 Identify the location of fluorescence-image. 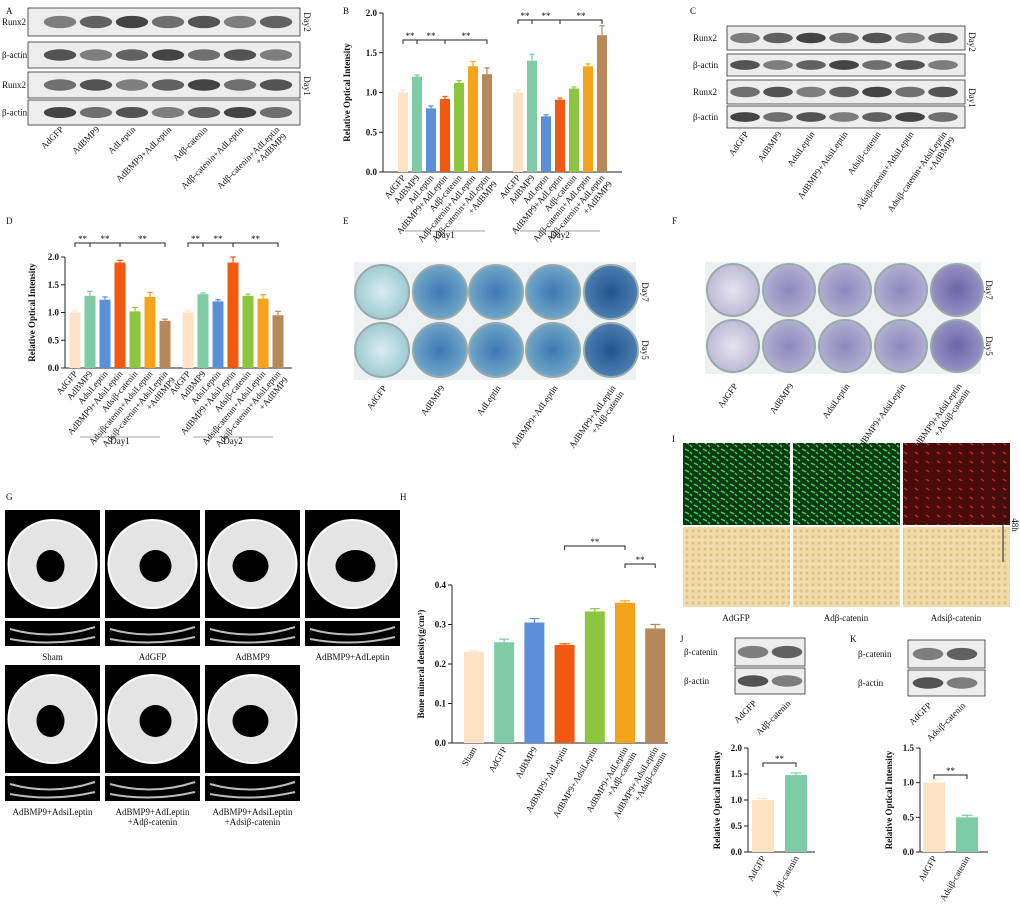
(956, 484).